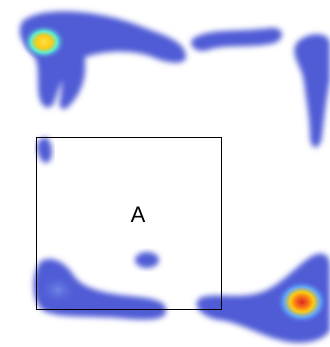 This screenshot has height=347, width=330. Describe the element at coordinates (312, 91) in the screenshot. I see `blob-top-right` at that location.